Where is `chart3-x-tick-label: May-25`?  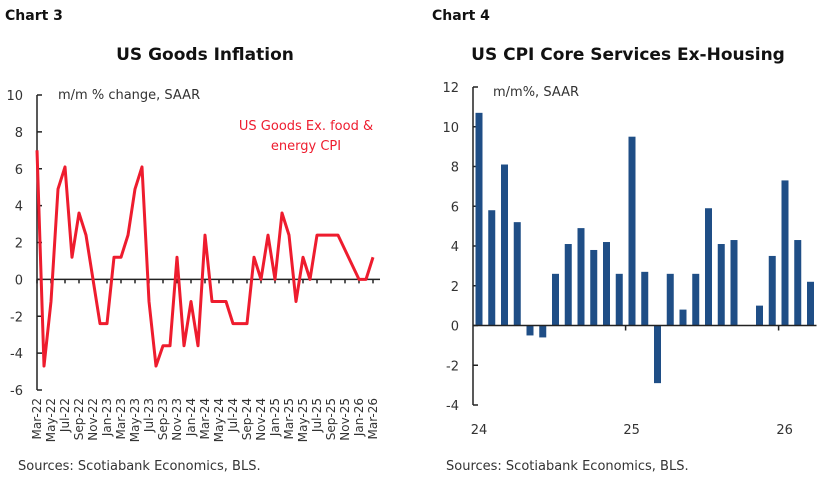 chart3-x-tick-label: May-25 is located at coordinates (303, 420).